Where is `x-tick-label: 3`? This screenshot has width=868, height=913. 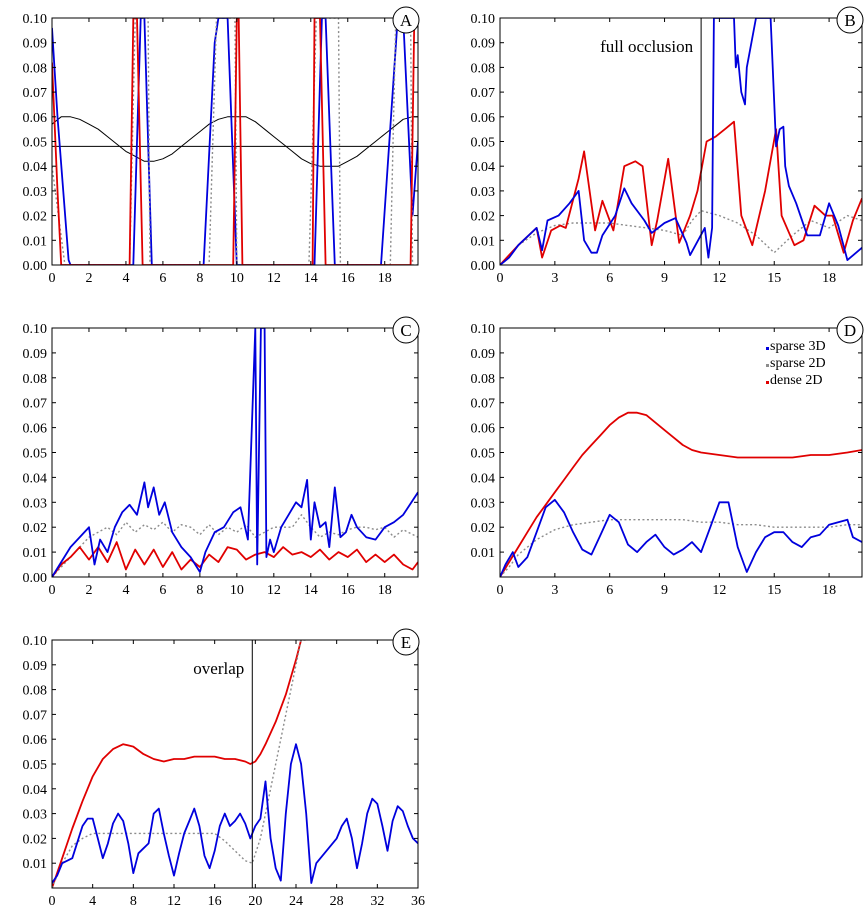
x-tick-label: 3 is located at coordinates (554, 278).